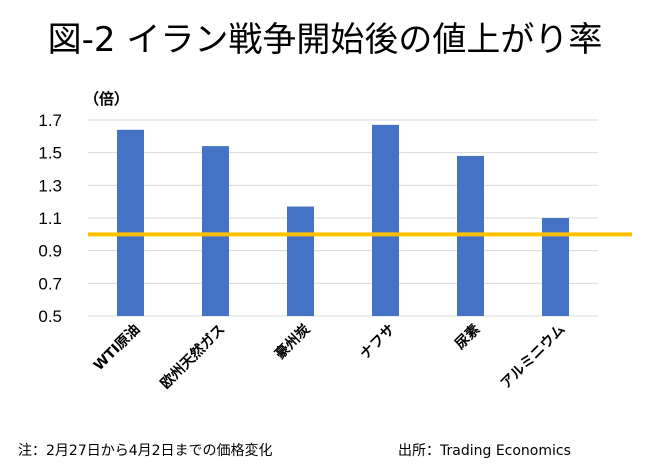 Image resolution: width=650 pixels, height=473 pixels. Describe the element at coordinates (484, 451) in the screenshot. I see `source-credit: 出所：Trading Economics` at that location.